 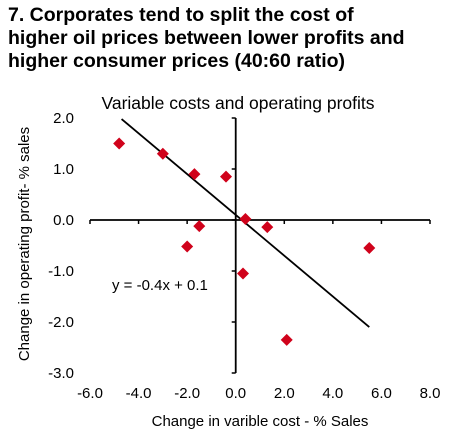 I want to click on x-tick-labels: -6.0 -4.0 -2.0 0.0 2.0 4.0 6.0 8.0, so click(x=258, y=393).